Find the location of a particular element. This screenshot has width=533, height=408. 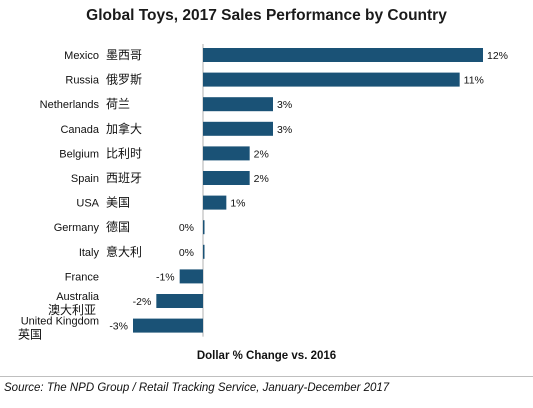

category-label-zh: 加拿大 is located at coordinates (124, 128).